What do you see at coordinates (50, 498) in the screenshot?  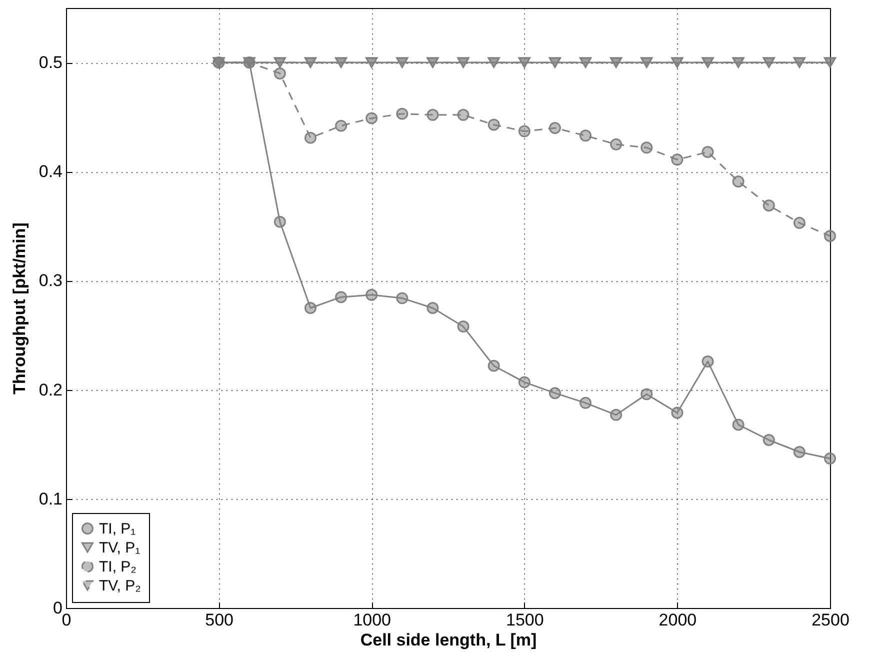 I see `y-tick-label: 0.1` at bounding box center [50, 498].